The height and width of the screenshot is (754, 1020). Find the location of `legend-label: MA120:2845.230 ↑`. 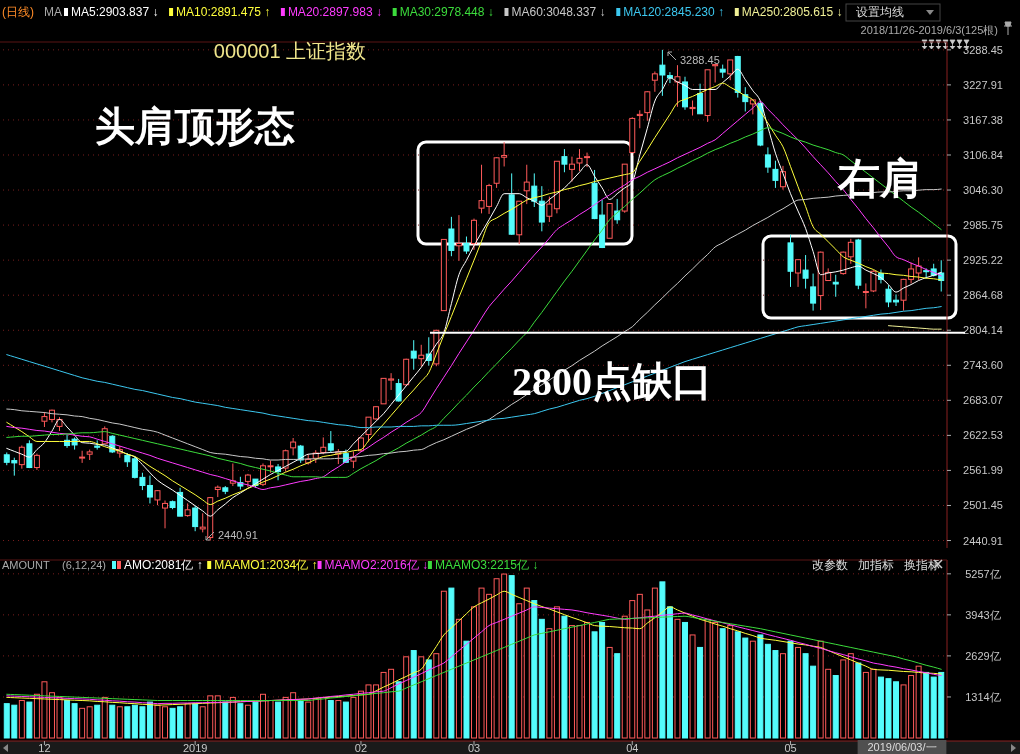

legend-label: MA120:2845.230 ↑ is located at coordinates (674, 12).